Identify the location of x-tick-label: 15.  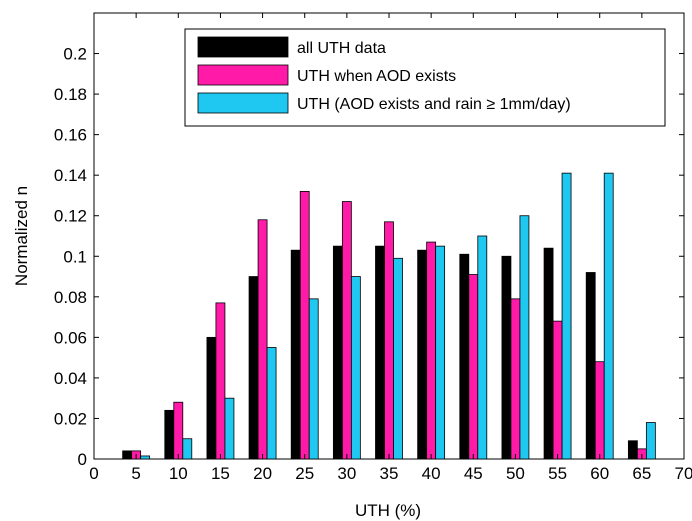
(220, 473).